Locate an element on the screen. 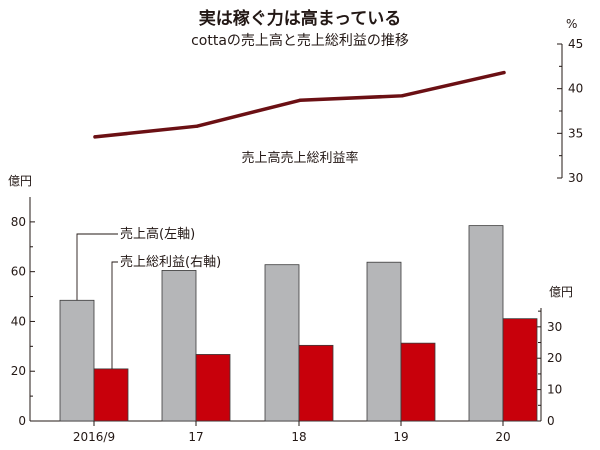 The image size is (600, 450). chart-subtitle: cottaの売上高と売上総利益の推移 is located at coordinates (300, 40).